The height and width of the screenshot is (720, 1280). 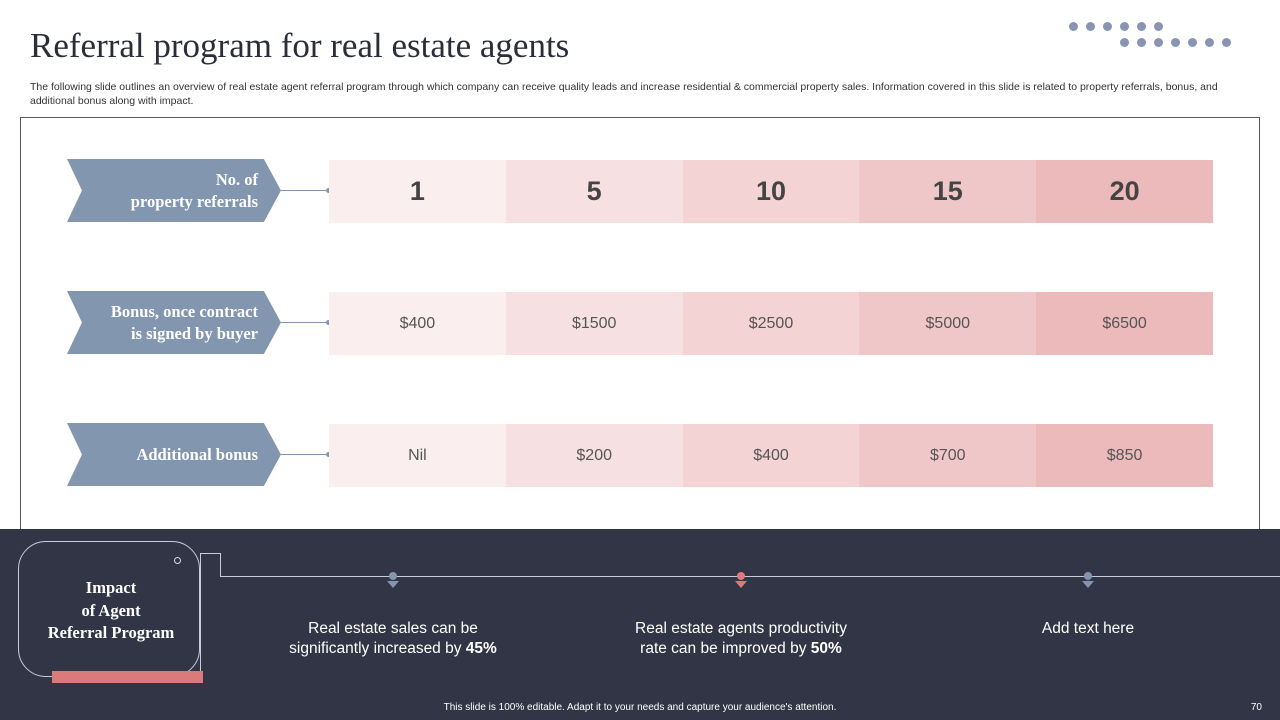 I want to click on row-bonus-values: $400 $1500 $2500 $5000 $6500, so click(x=771, y=323).